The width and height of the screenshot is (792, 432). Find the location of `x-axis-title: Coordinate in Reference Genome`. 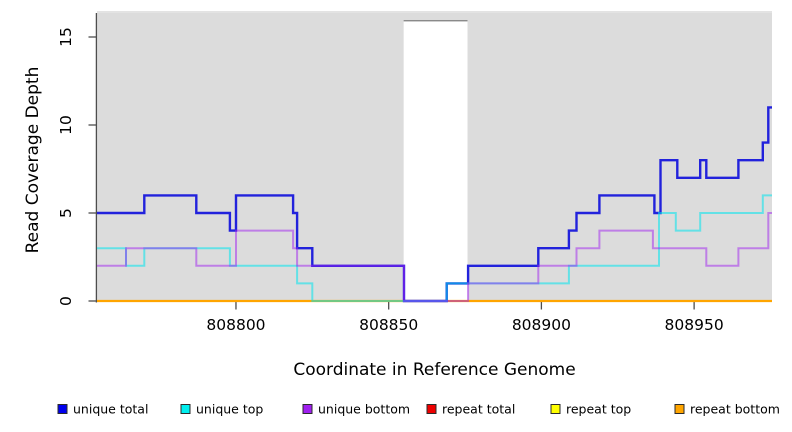

x-axis-title: Coordinate in Reference Genome is located at coordinates (434, 370).